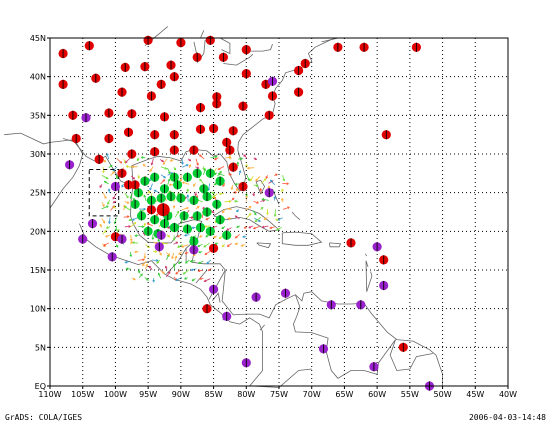 The image size is (550, 425). I want to click on y-tick-label: 25N, so click(38, 193).